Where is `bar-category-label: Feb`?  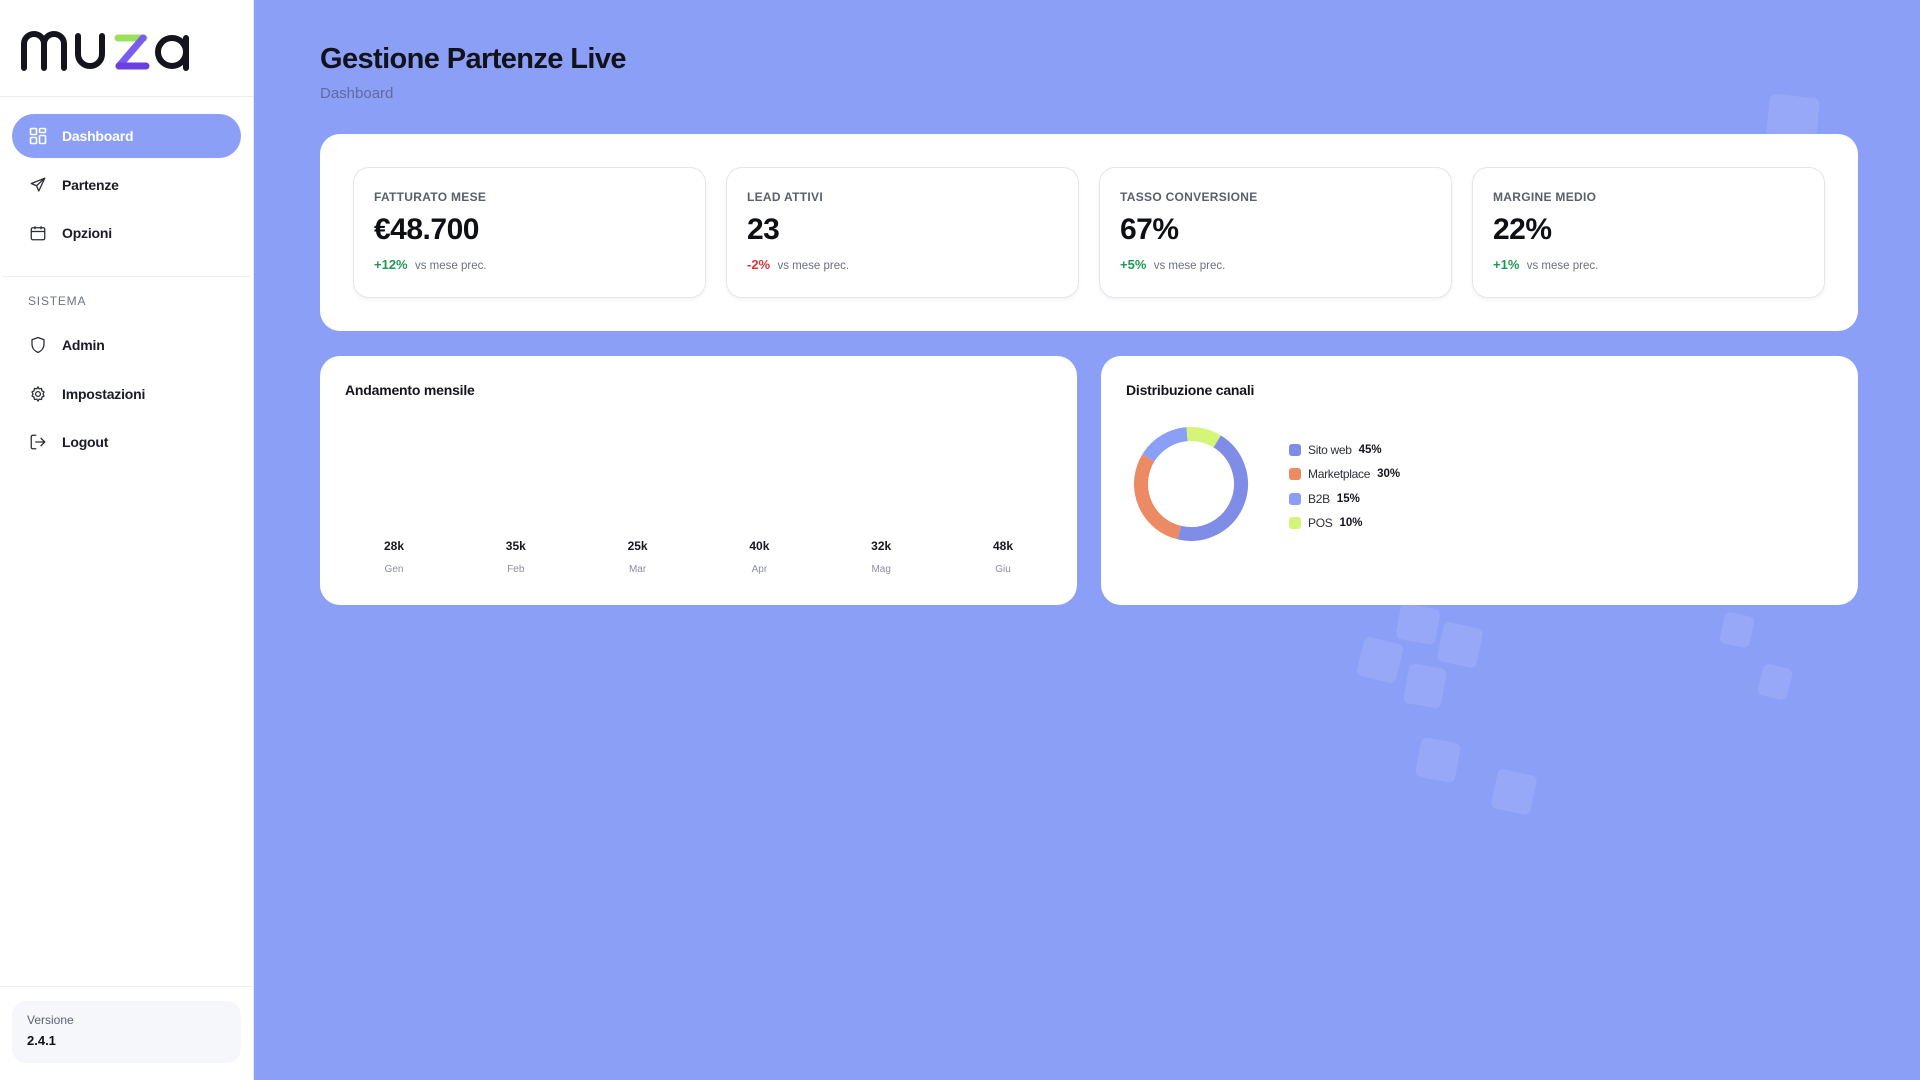
bar-category-label: Feb is located at coordinates (516, 569).